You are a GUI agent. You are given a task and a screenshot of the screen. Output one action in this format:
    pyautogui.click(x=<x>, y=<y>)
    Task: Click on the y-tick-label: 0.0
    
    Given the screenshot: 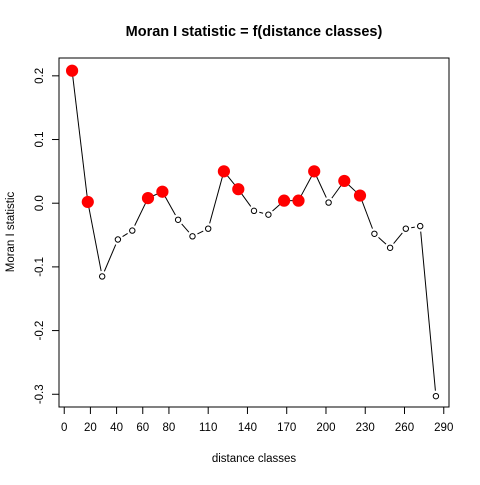 What is the action you would take?
    pyautogui.click(x=40, y=203)
    